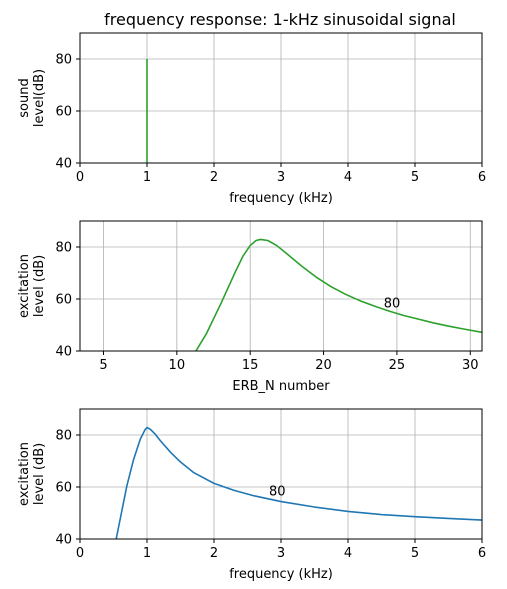  I want to click on x-axis-label: ERB_N number, so click(281, 386).